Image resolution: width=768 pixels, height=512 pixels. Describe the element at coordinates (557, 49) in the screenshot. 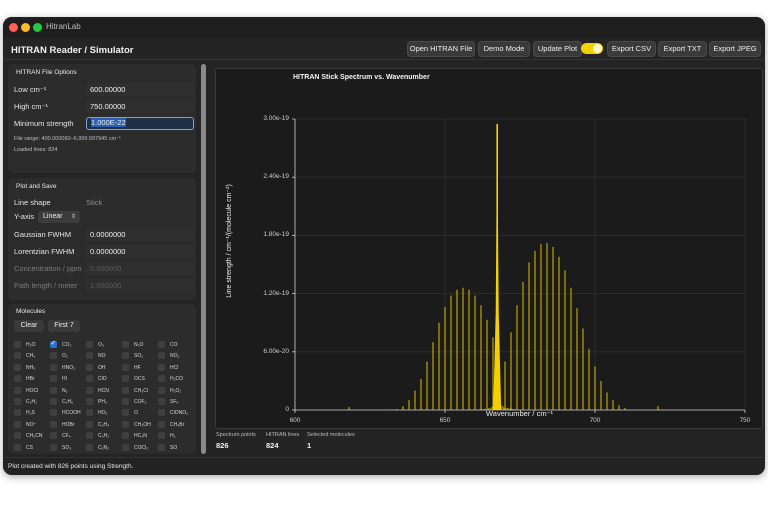

I see `update-plot-button: Update Plot` at that location.